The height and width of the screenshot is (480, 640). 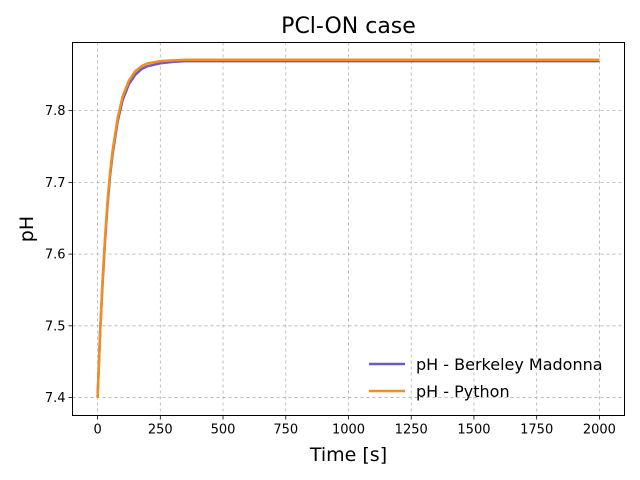 What do you see at coordinates (97, 430) in the screenshot?
I see `x-tick-label: 0` at bounding box center [97, 430].